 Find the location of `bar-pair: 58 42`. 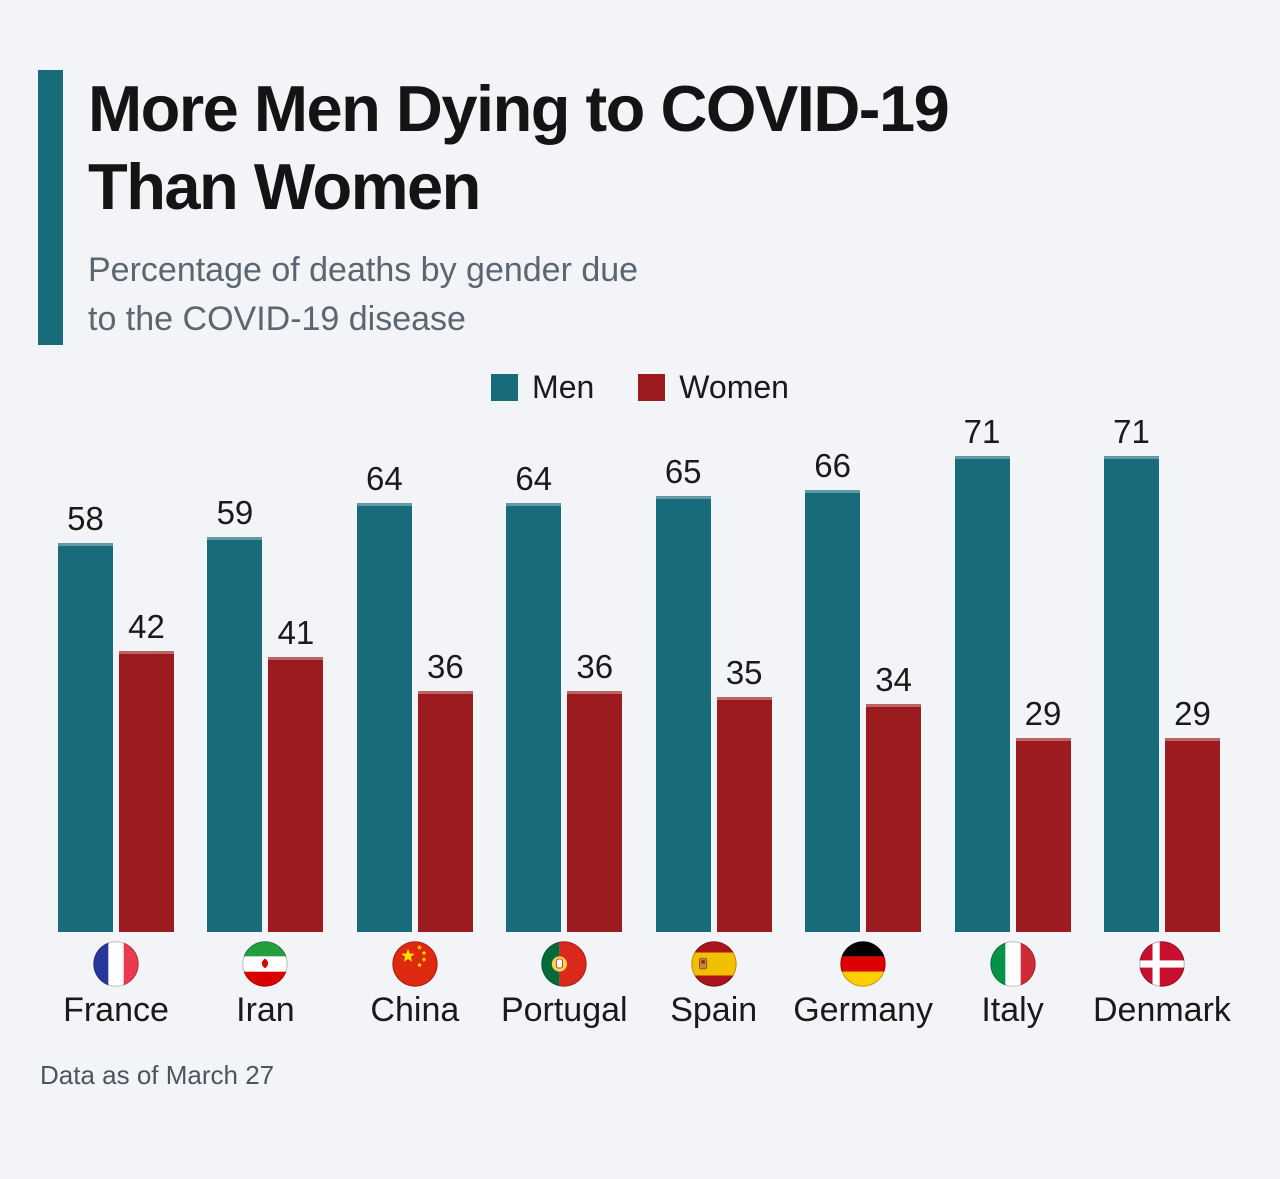

bar-pair: 58 42 is located at coordinates (116, 671).